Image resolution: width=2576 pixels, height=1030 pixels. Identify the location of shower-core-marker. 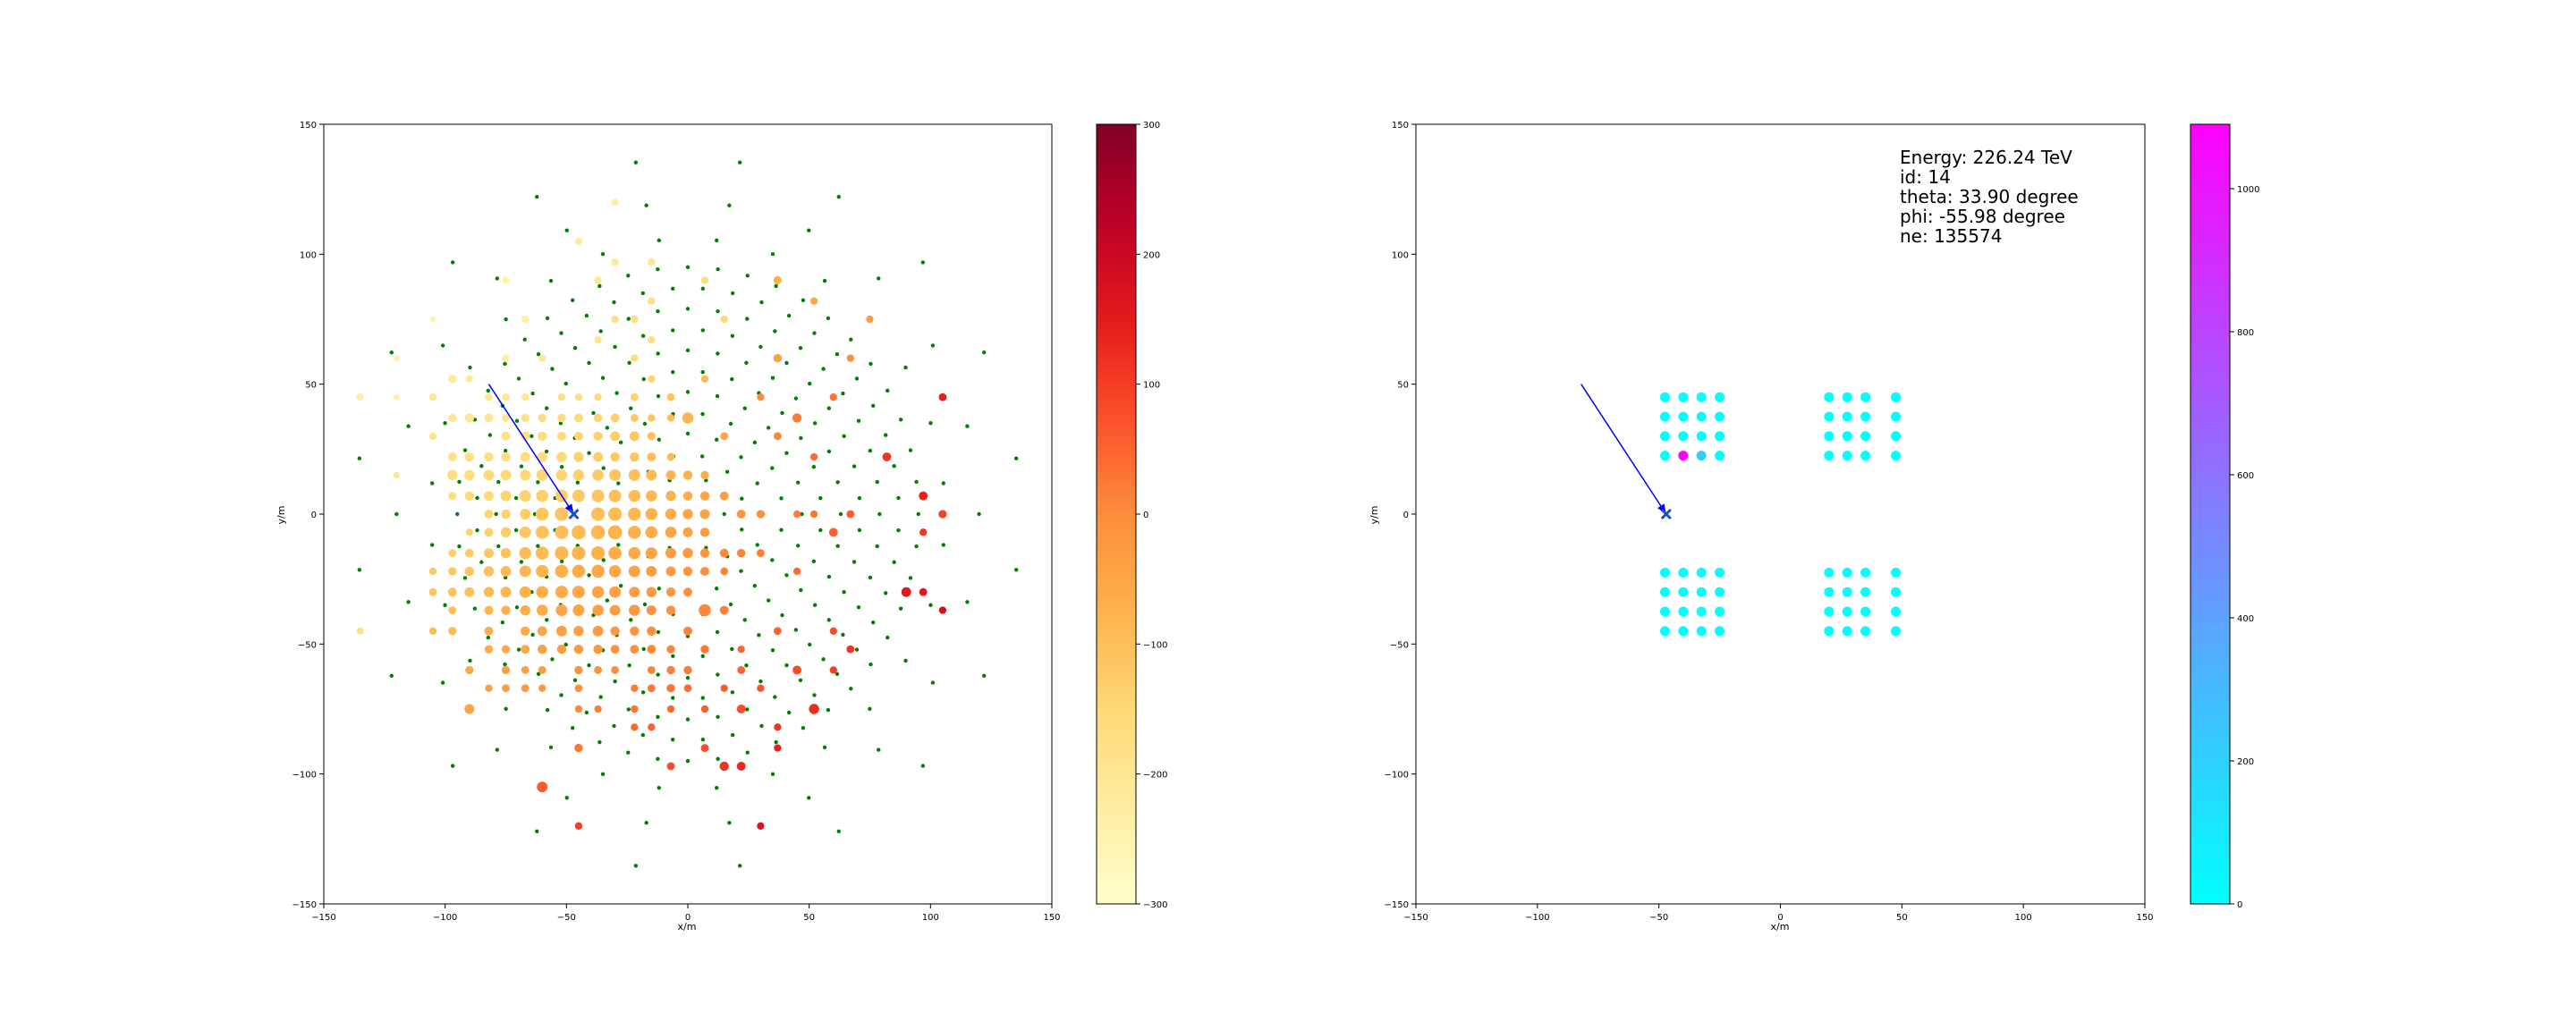
(1666, 514).